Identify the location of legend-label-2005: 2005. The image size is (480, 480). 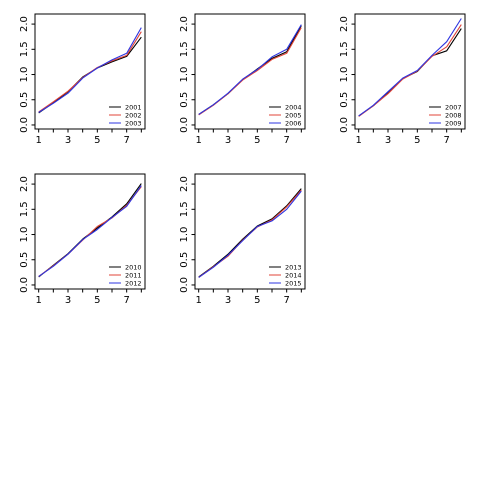
(293, 115).